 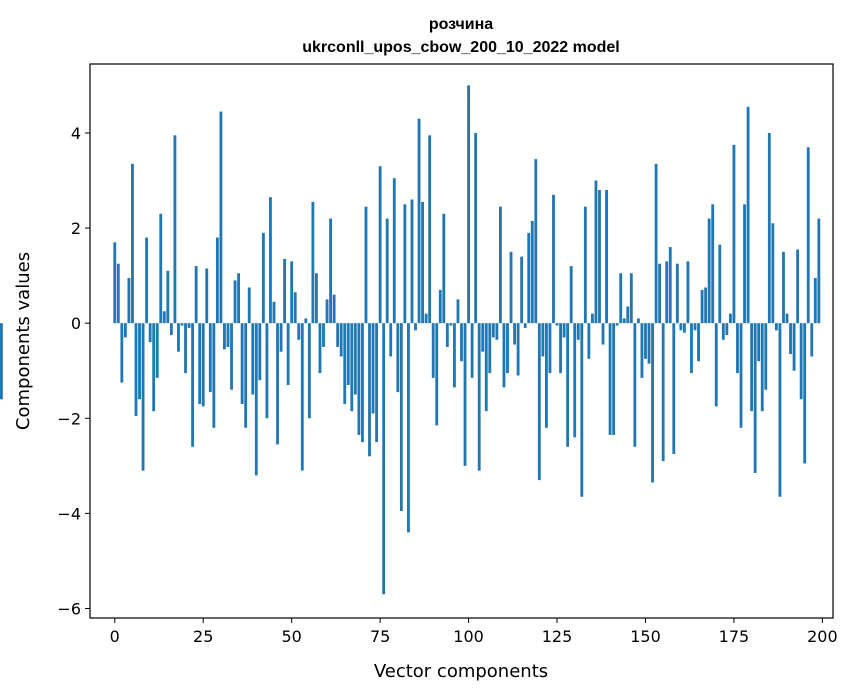 What do you see at coordinates (460, 47) in the screenshot?
I see `chart-subtitle: ukrconll_upos_cbow_200_10_2022 model` at bounding box center [460, 47].